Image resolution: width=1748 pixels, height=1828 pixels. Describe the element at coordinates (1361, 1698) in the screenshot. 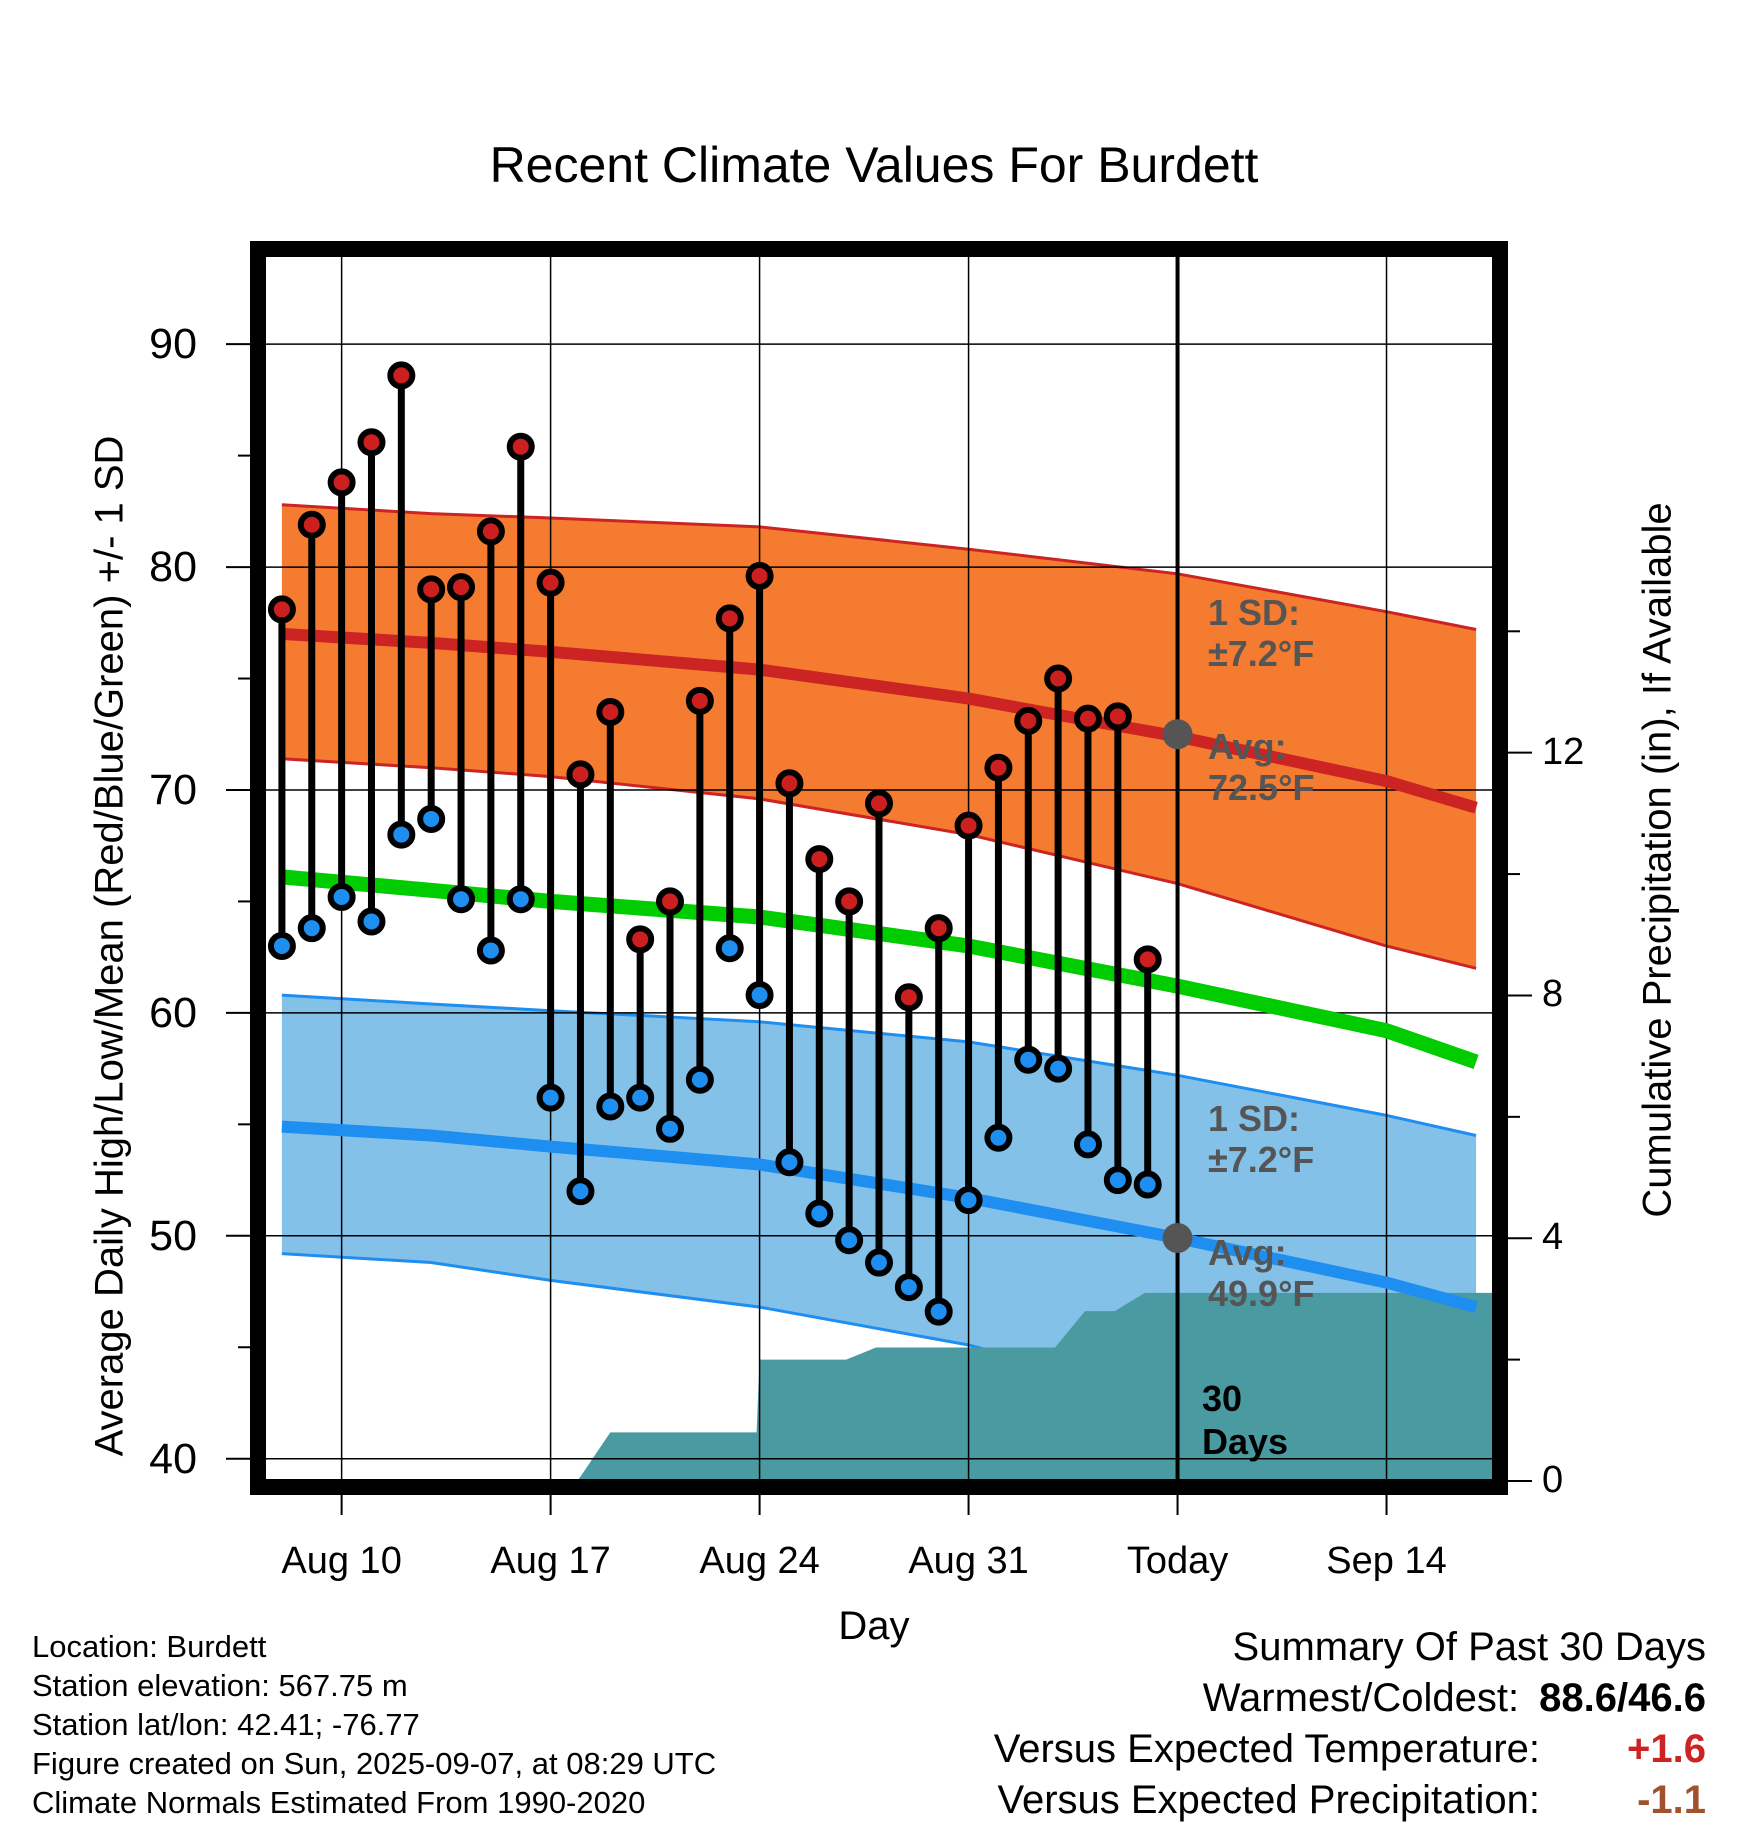

I see `warm-cold-label: Warmest/Coldest:` at that location.